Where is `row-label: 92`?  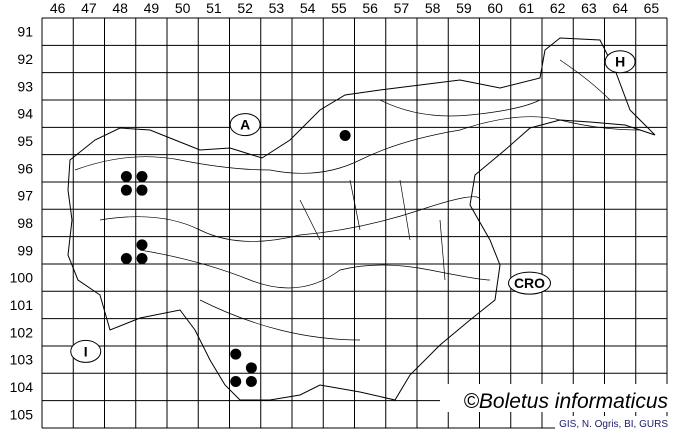 row-label: 92 is located at coordinates (25, 59).